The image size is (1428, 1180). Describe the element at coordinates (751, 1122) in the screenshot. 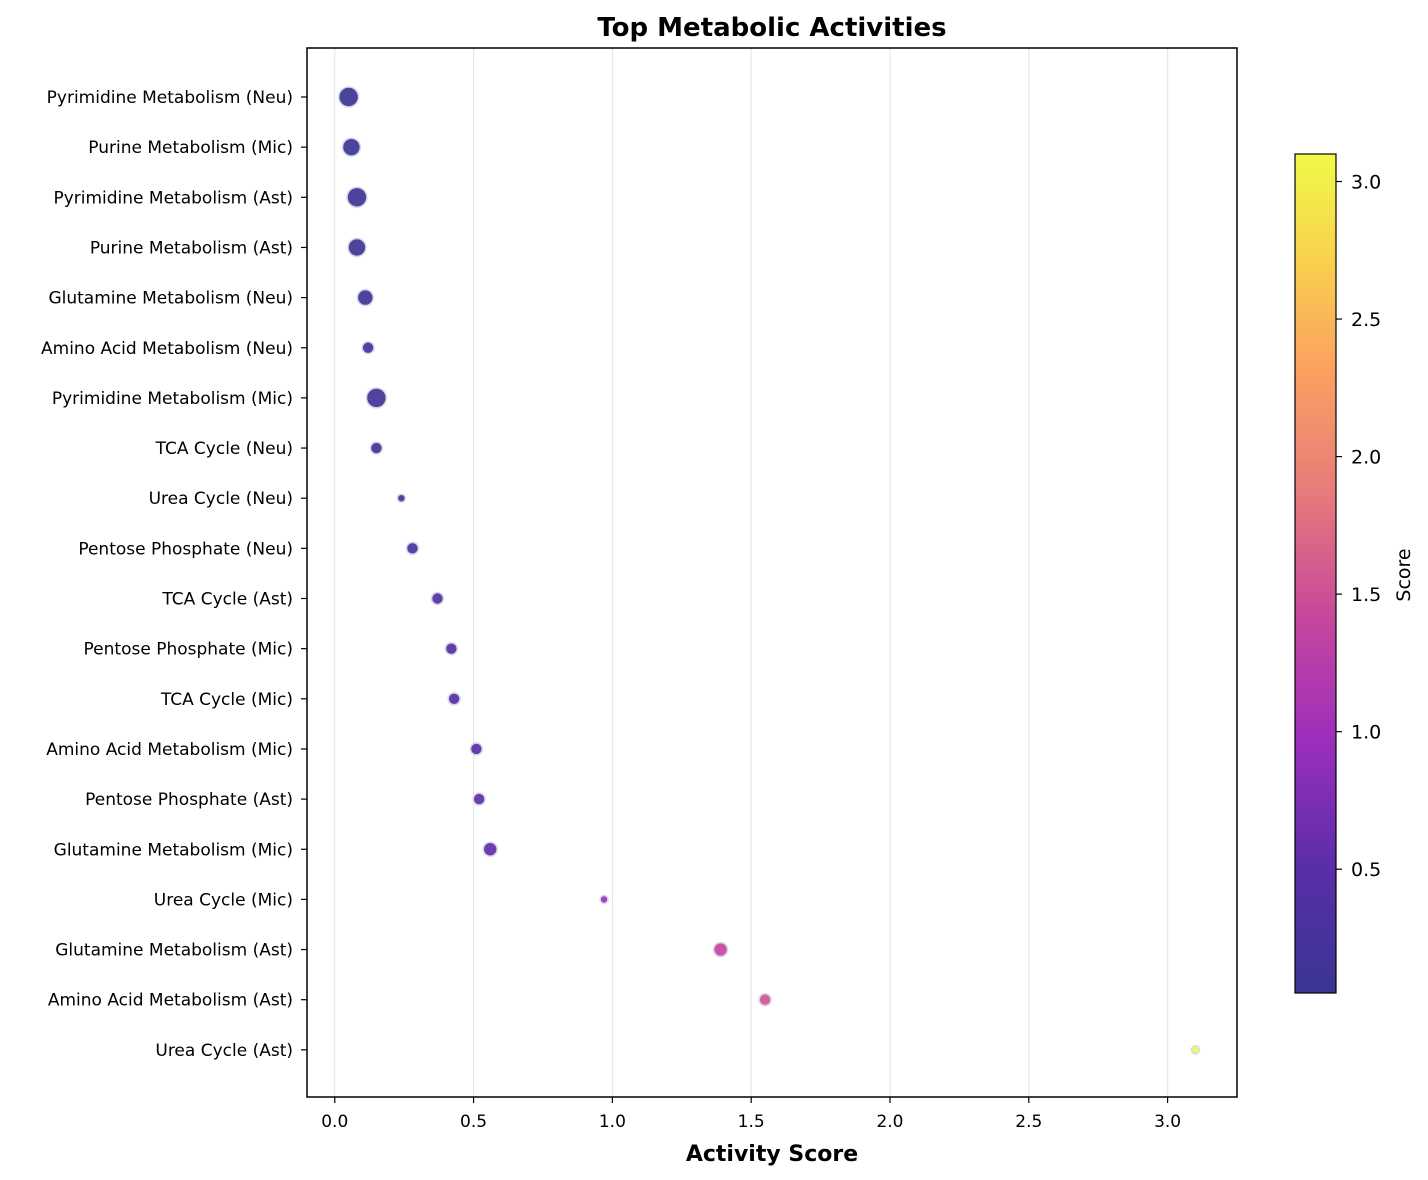

I see `x-tick-label: 1.5` at that location.